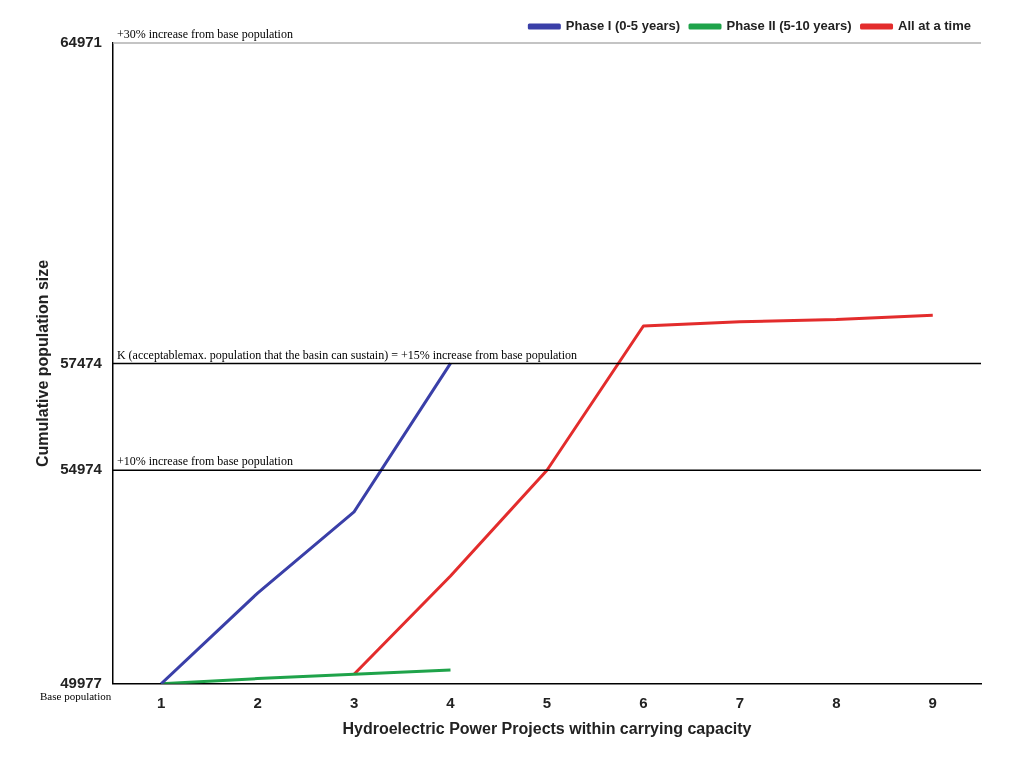  I want to click on x-tick-label: 2, so click(257, 702).